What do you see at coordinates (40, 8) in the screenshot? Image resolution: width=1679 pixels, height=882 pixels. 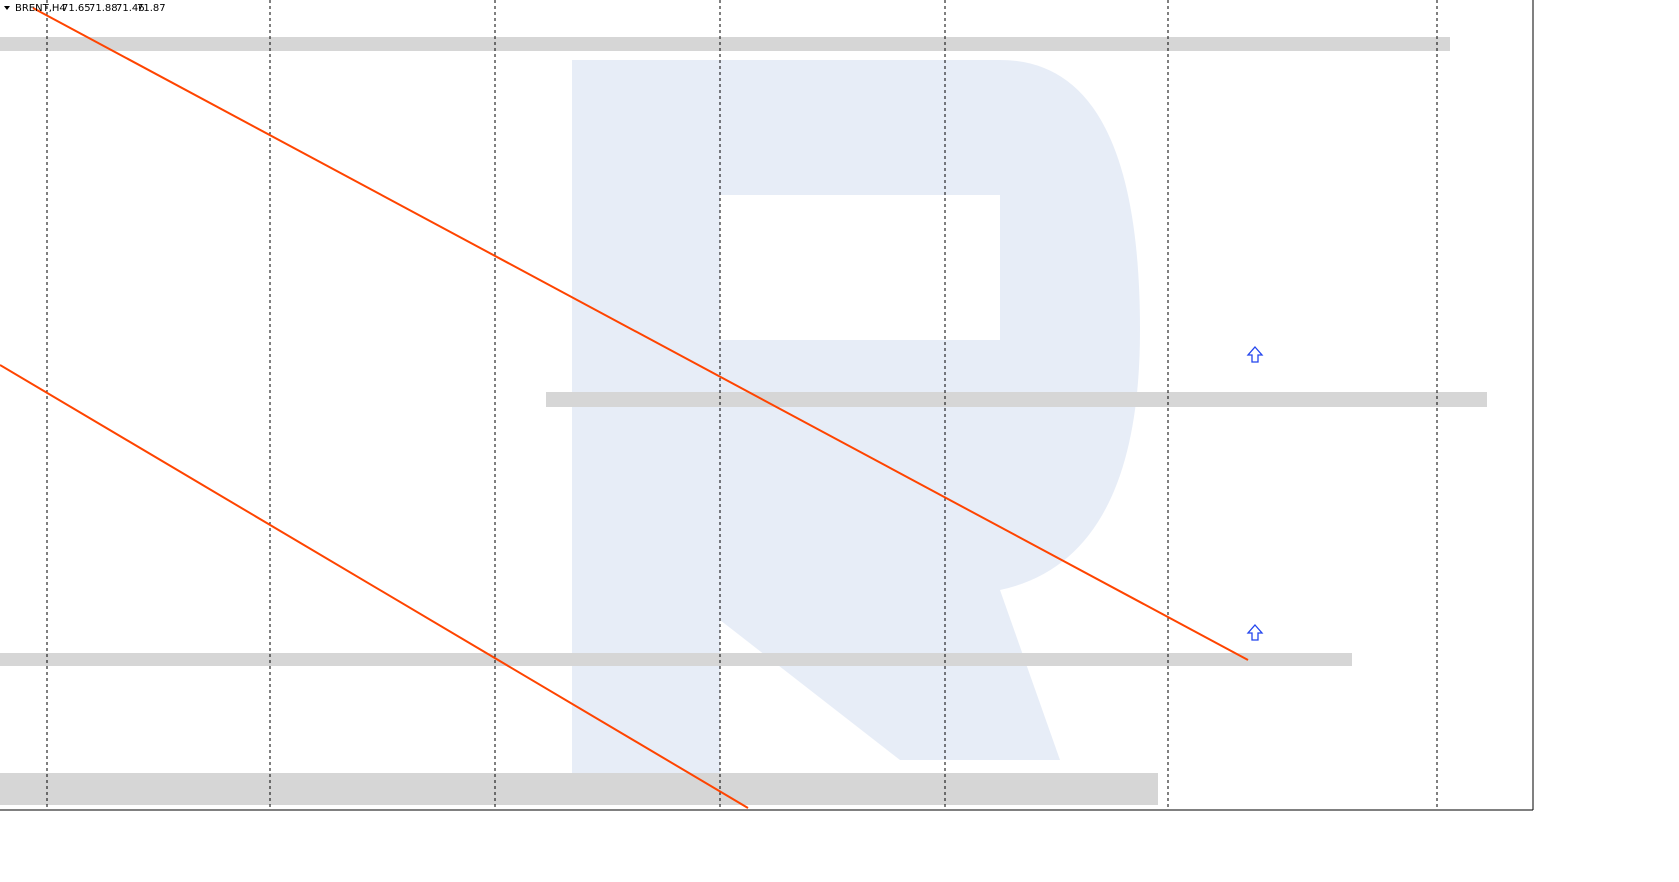 I see `symbol: BRENT,H4` at bounding box center [40, 8].